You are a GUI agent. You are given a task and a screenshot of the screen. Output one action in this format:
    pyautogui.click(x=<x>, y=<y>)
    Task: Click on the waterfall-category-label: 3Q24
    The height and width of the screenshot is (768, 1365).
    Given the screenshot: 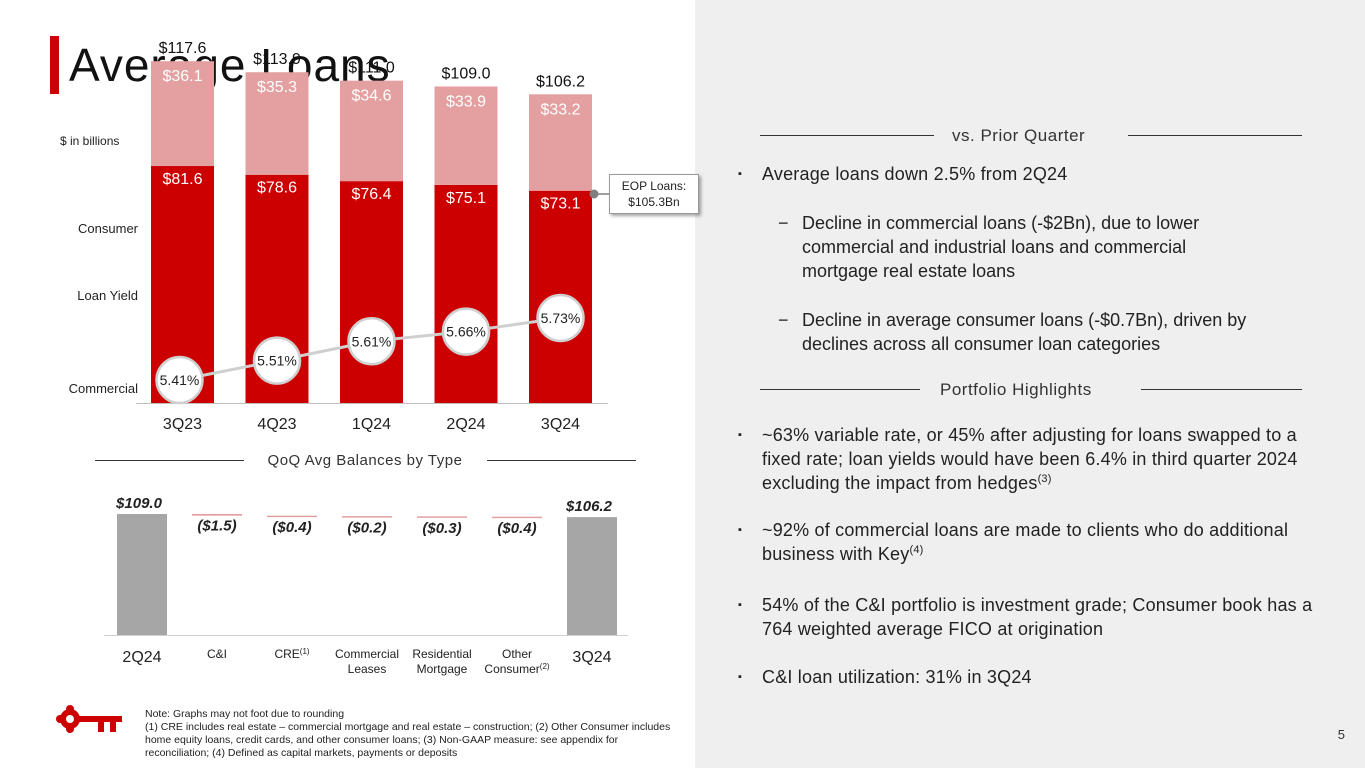 What is the action you would take?
    pyautogui.click(x=591, y=657)
    